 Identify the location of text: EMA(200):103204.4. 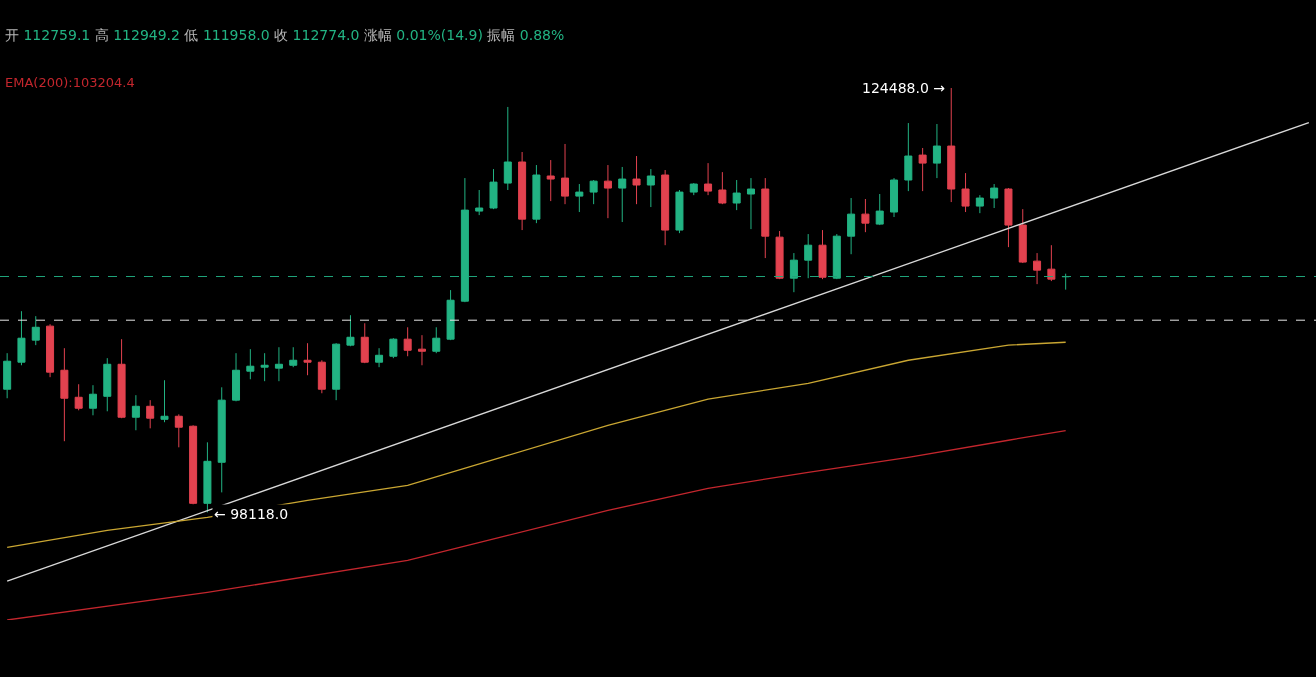
(70, 82).